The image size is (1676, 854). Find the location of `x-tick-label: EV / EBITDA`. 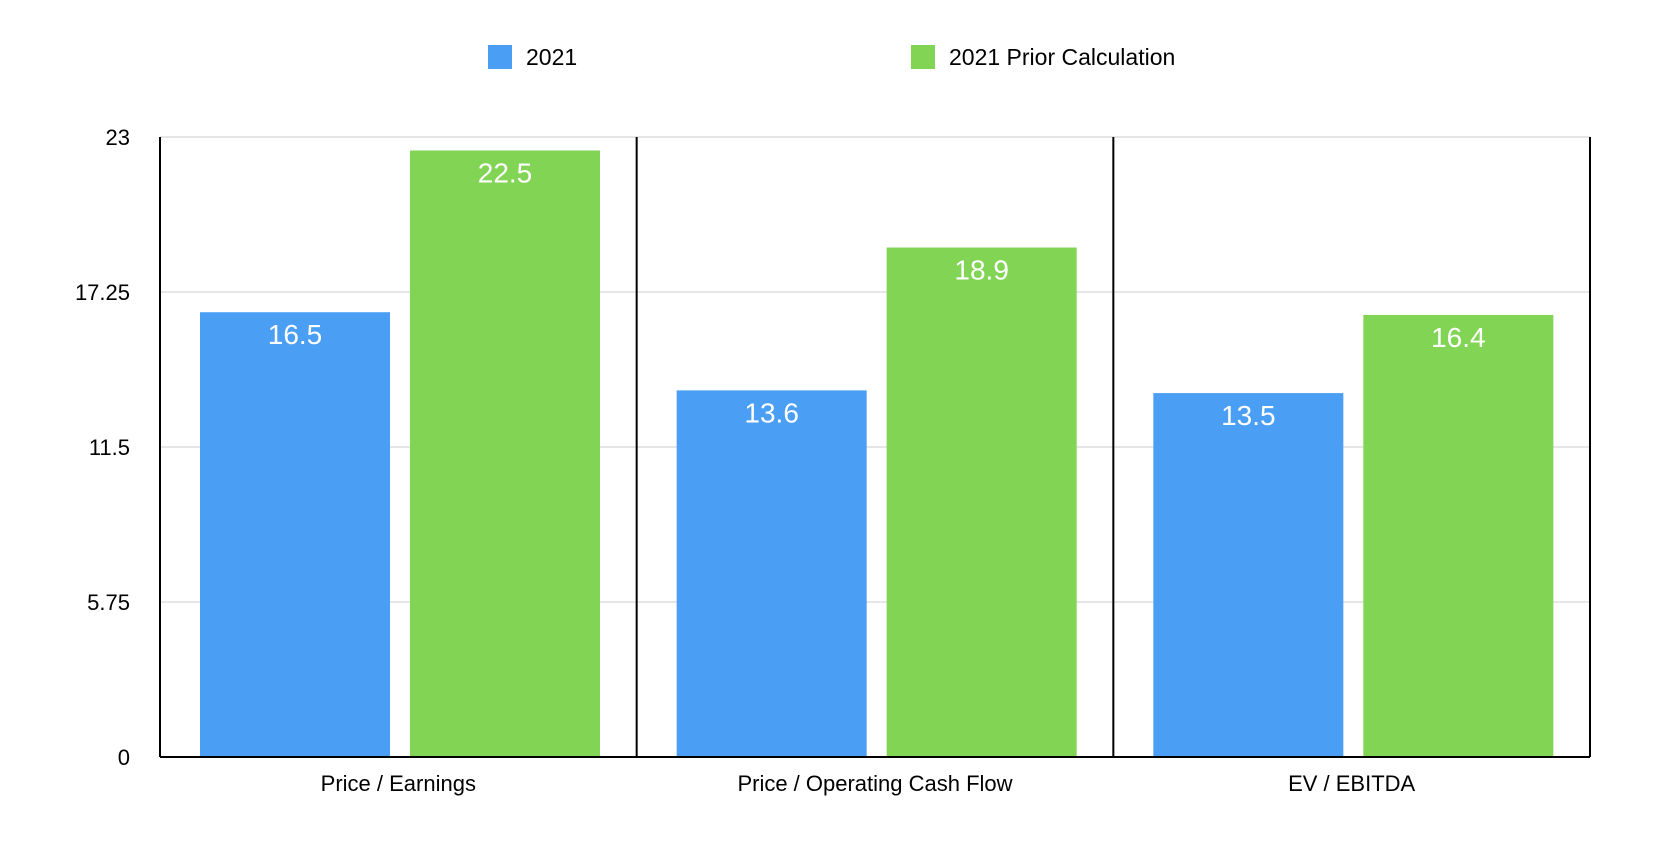

x-tick-label: EV / EBITDA is located at coordinates (1351, 783).